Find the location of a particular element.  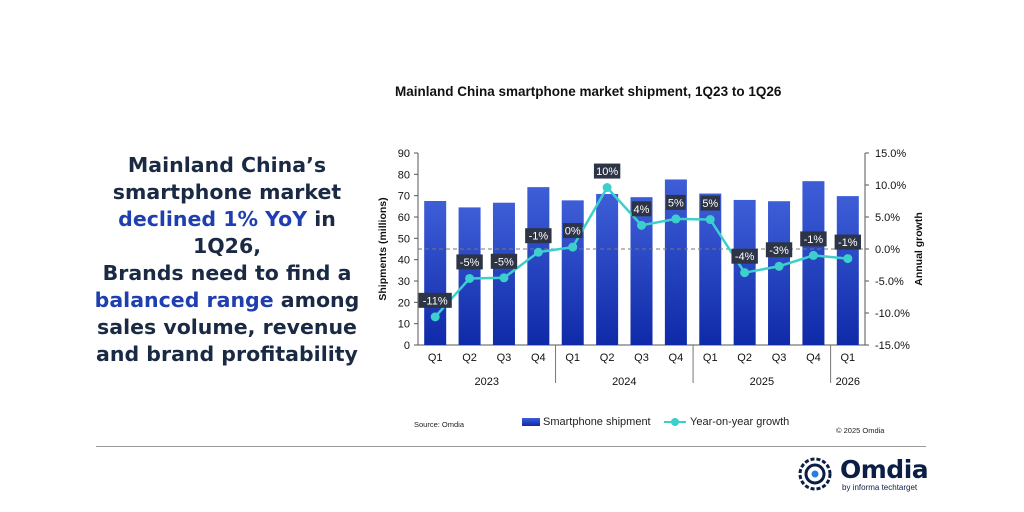

x-group-label: 2026 is located at coordinates (848, 382).